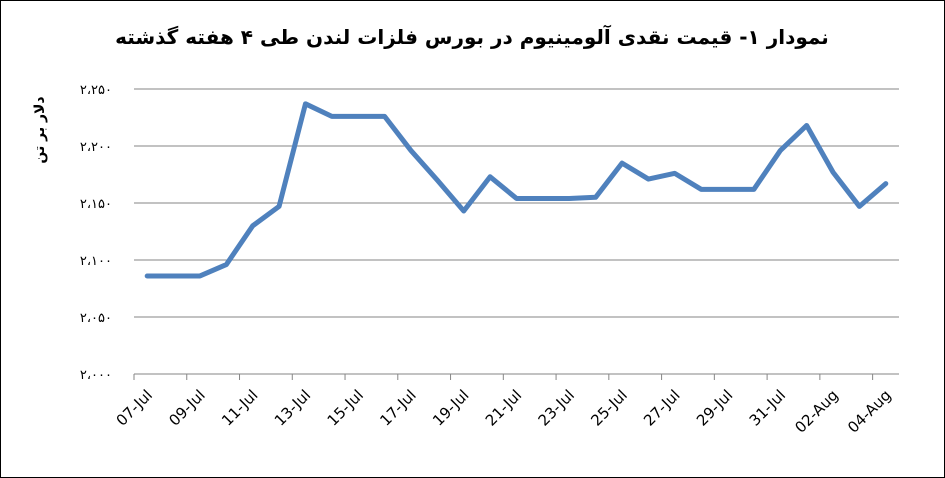 The image size is (945, 478). Describe the element at coordinates (96, 375) in the screenshot. I see `y-tick-label: ۲،۰۰۰` at that location.